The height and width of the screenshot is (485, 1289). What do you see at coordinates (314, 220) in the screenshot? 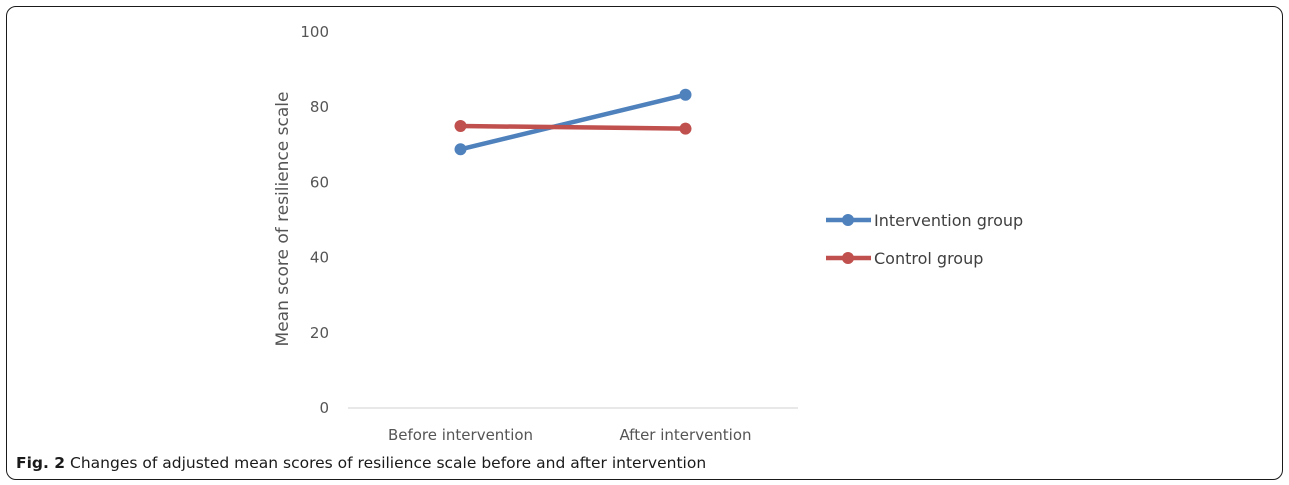
I see `y-tick-labels: 0 20 40 60 80 100` at bounding box center [314, 220].